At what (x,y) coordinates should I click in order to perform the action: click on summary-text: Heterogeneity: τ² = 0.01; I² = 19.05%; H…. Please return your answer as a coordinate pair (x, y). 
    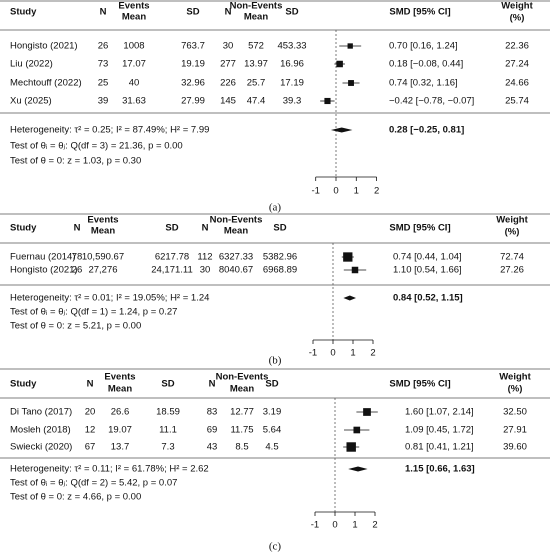
    Looking at the image, I should click on (109, 298).